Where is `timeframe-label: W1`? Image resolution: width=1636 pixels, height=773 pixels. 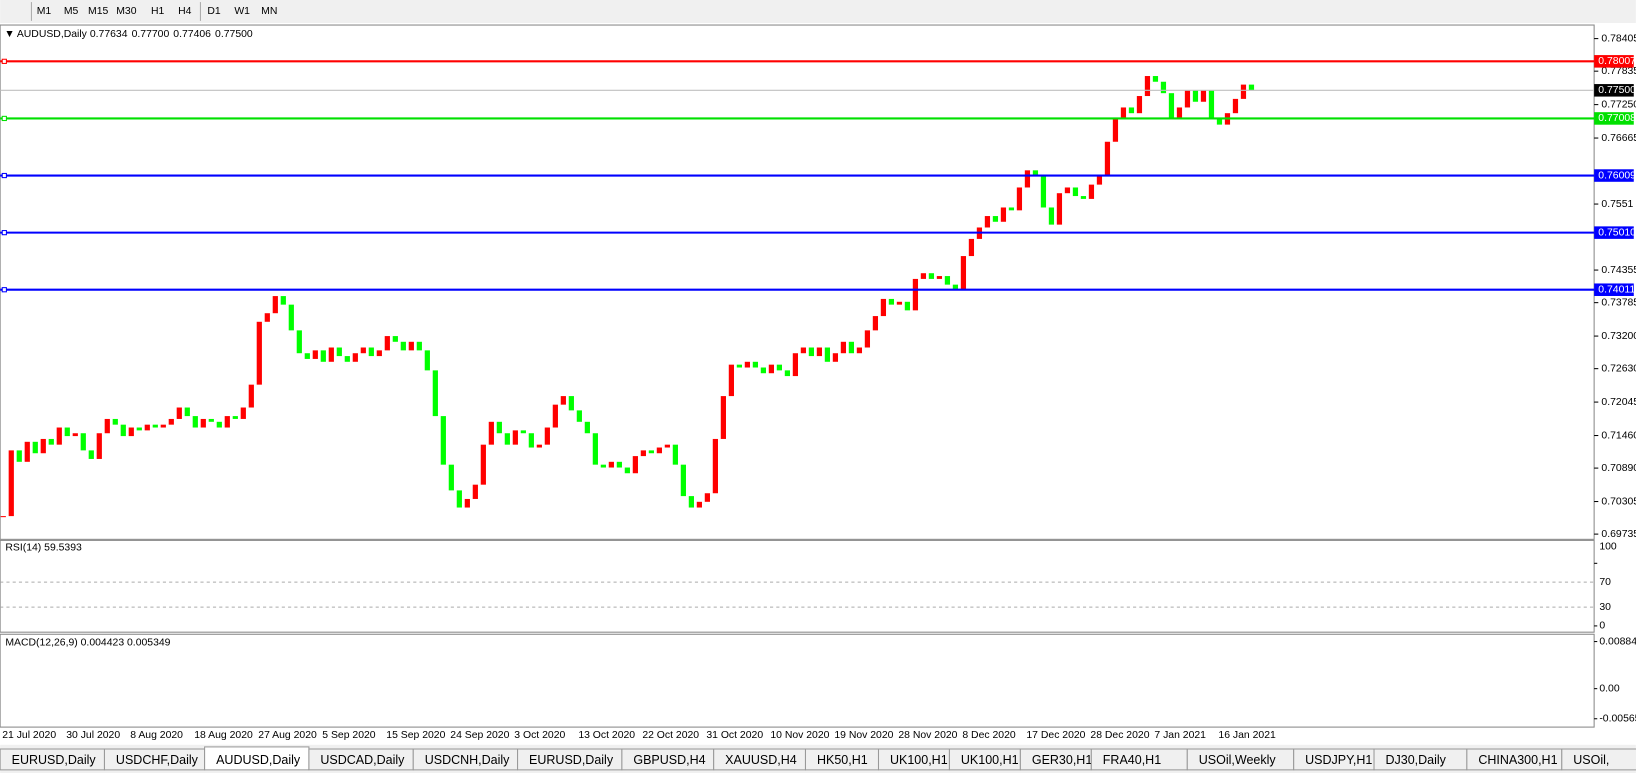 timeframe-label: W1 is located at coordinates (242, 11).